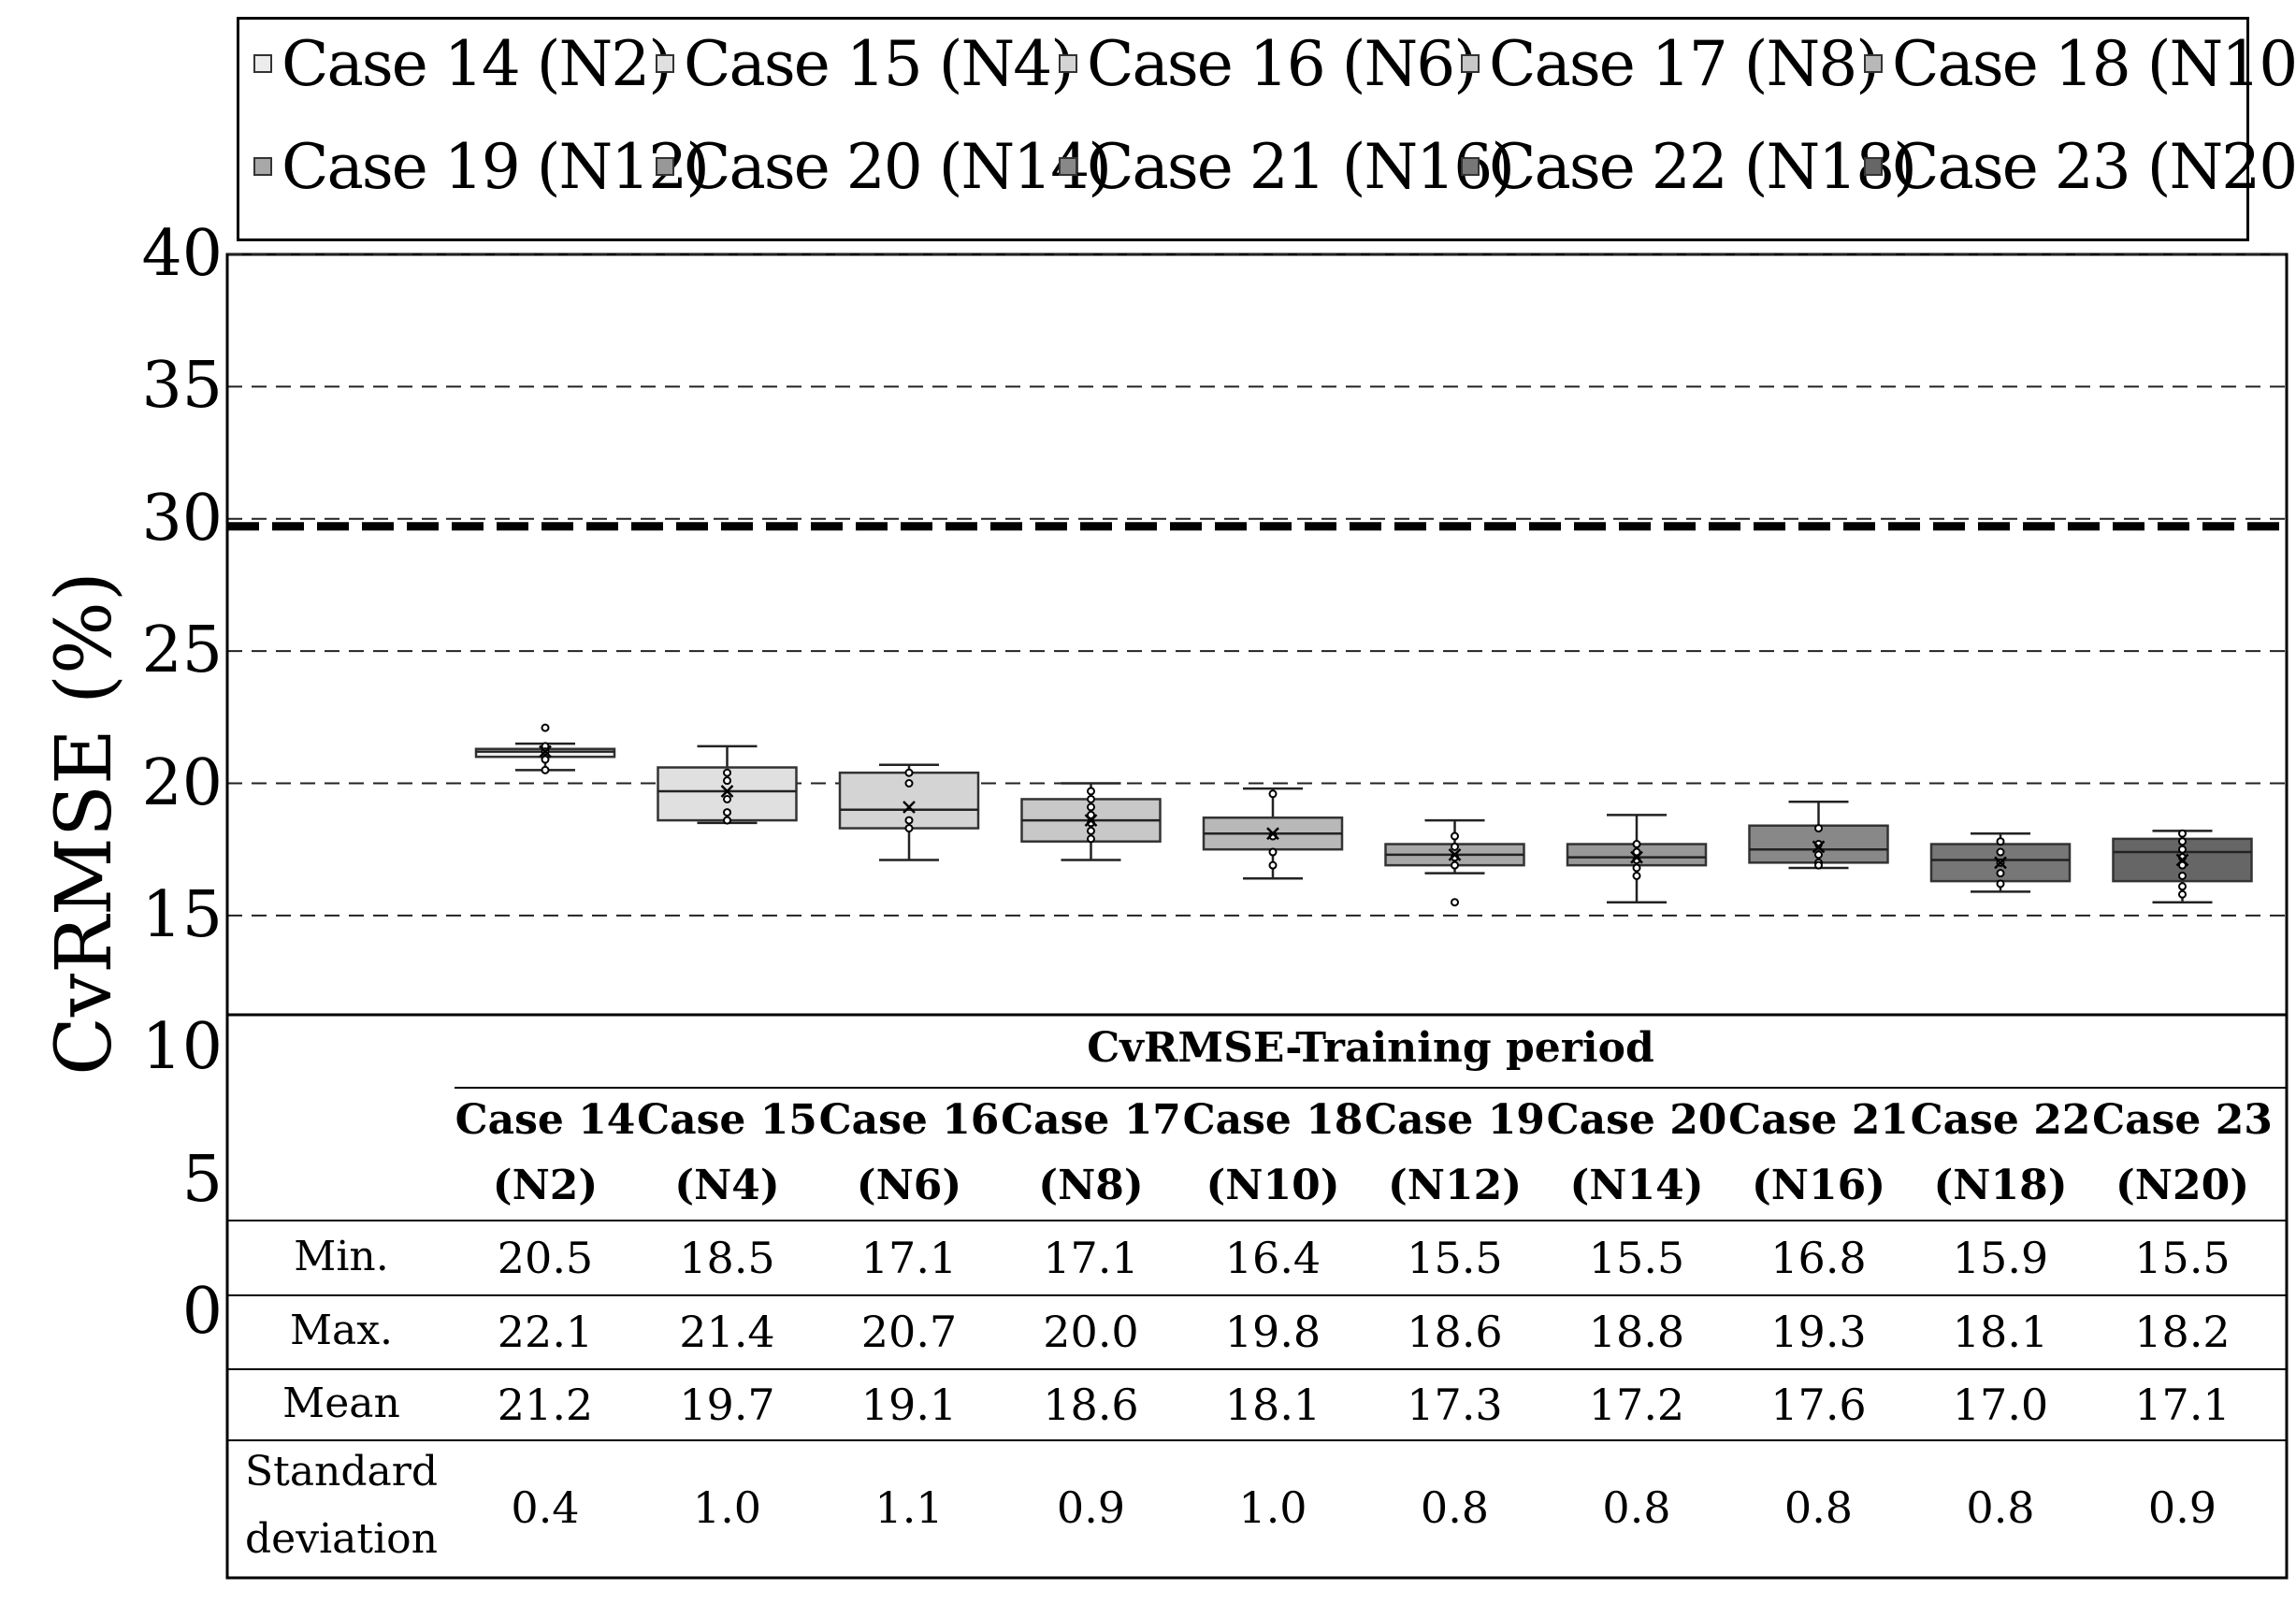 This screenshot has width=2296, height=1604. I want to click on column-header-case: Case 18, so click(1273, 1120).